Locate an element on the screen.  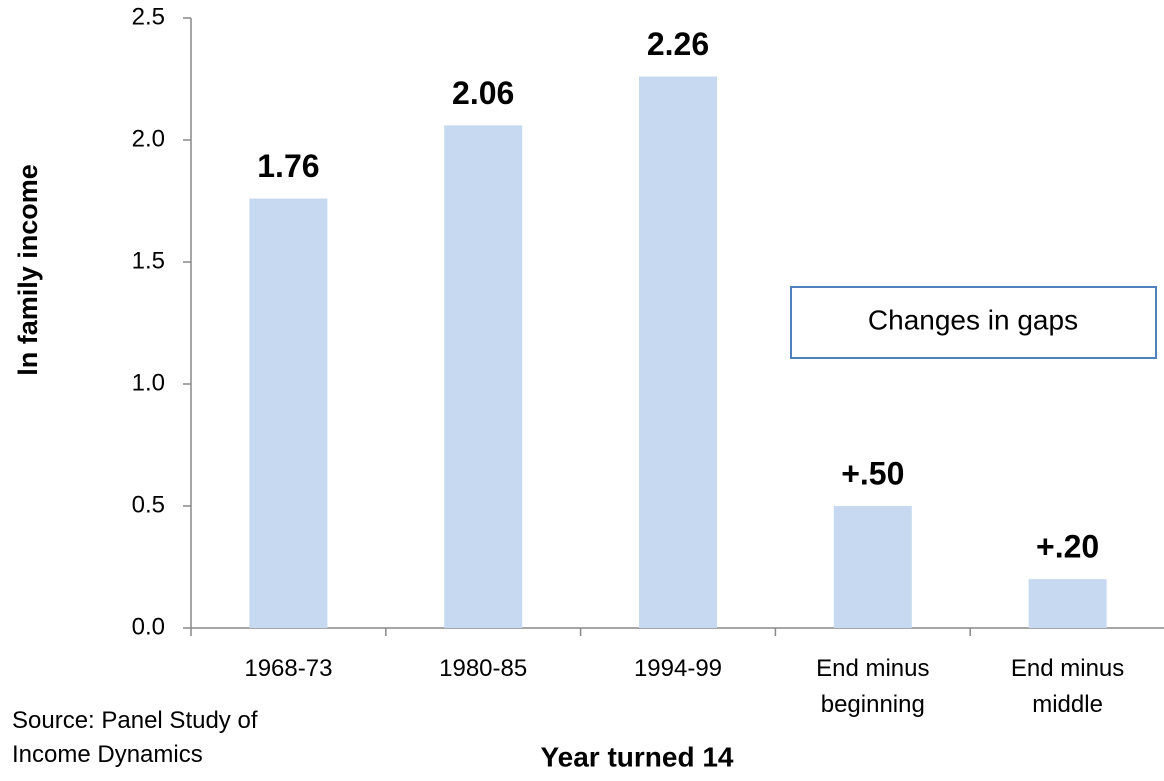
y-tick-label: 1.5 is located at coordinates (148, 260).